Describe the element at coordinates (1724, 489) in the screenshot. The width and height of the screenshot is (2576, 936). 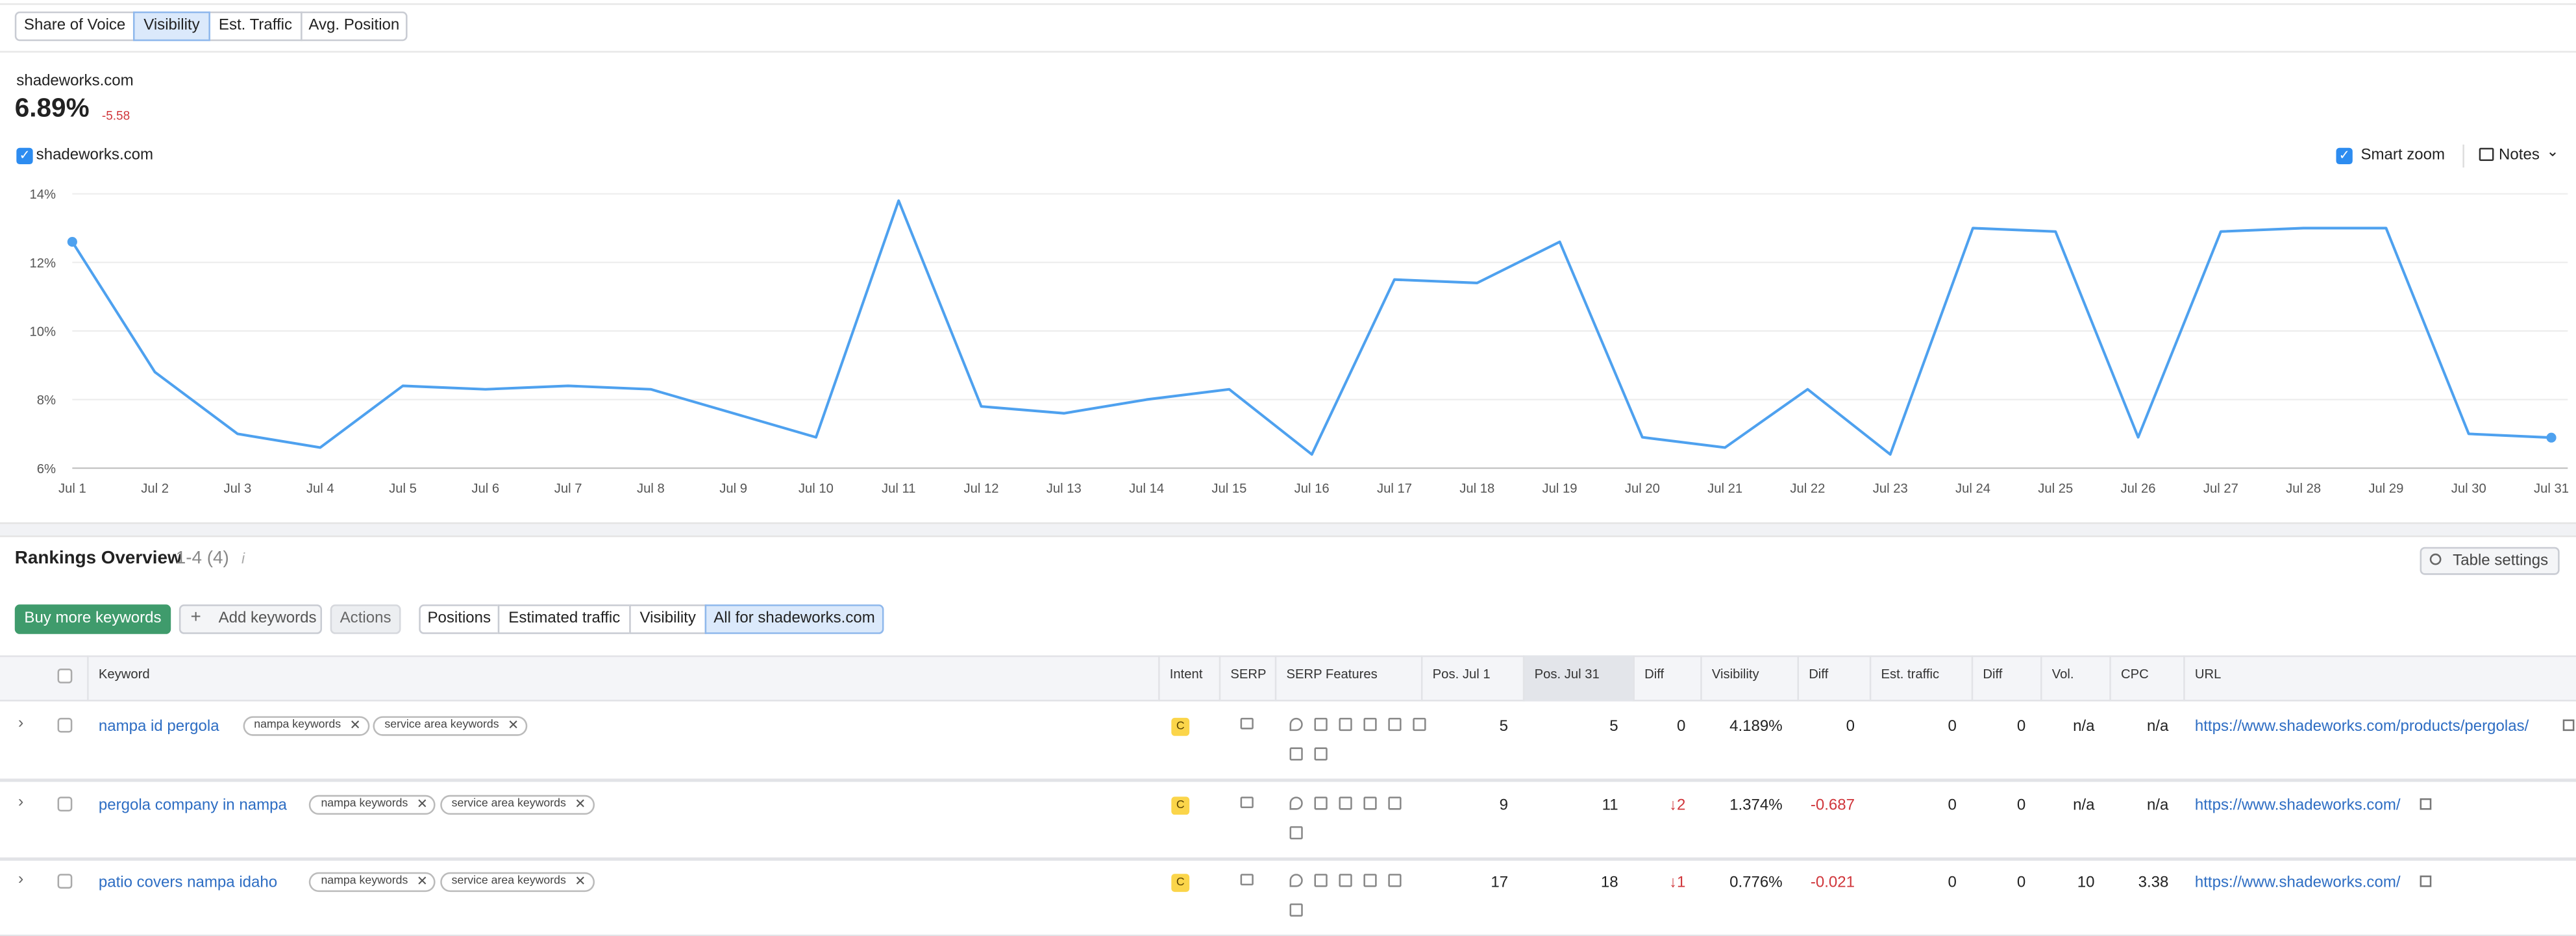
I see `x-tick-label: Jul 21` at that location.